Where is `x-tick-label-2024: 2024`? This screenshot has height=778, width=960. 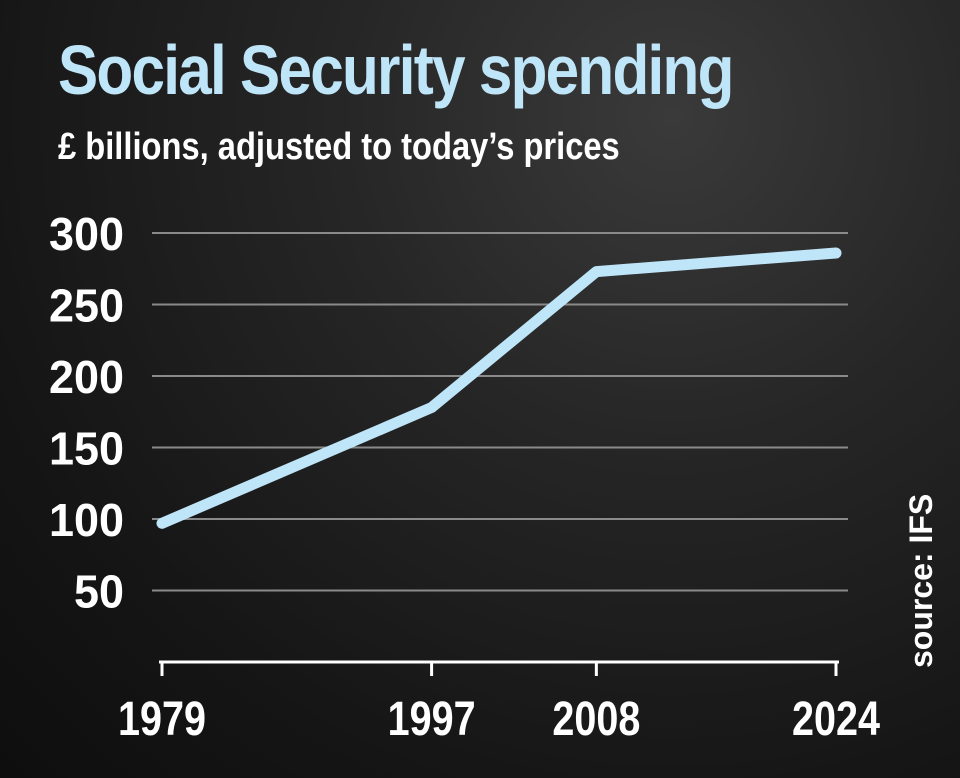 x-tick-label-2024: 2024 is located at coordinates (836, 719).